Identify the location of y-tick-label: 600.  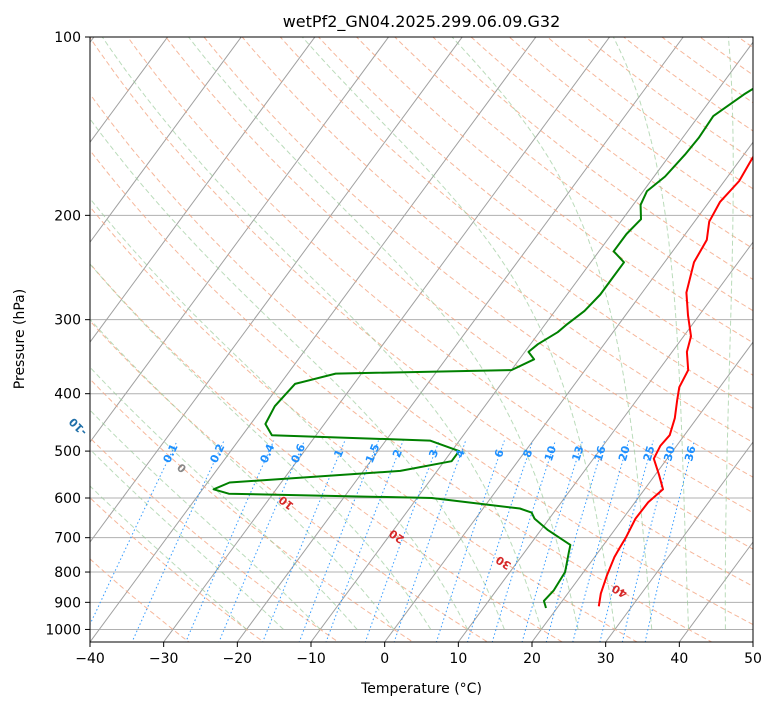
(67, 499).